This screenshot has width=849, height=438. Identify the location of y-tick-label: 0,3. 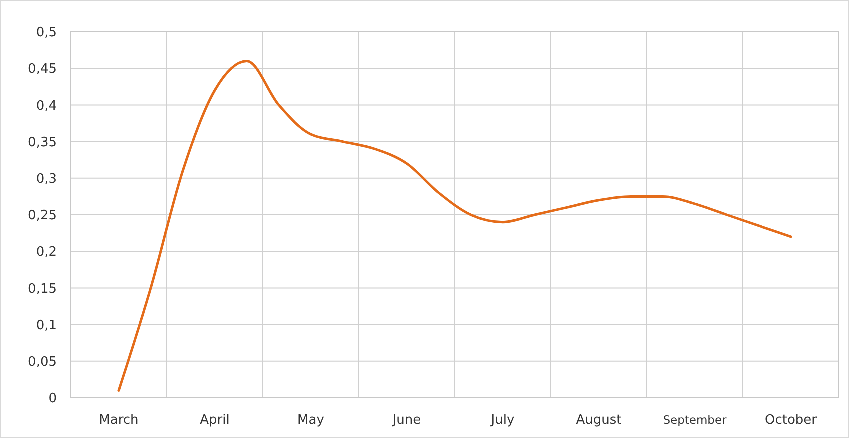
(46, 179).